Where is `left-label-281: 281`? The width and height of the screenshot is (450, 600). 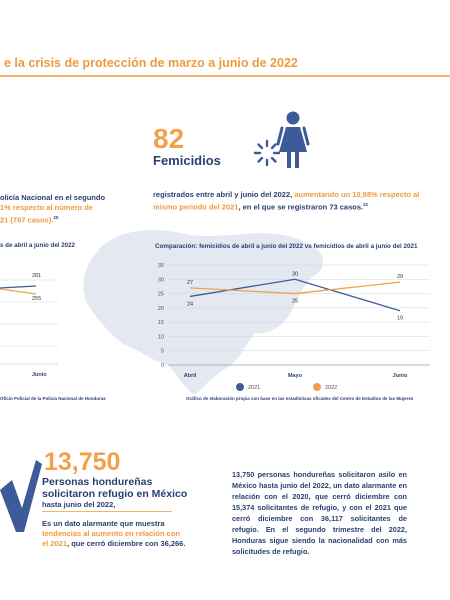
left-label-281: 281 is located at coordinates (37, 276).